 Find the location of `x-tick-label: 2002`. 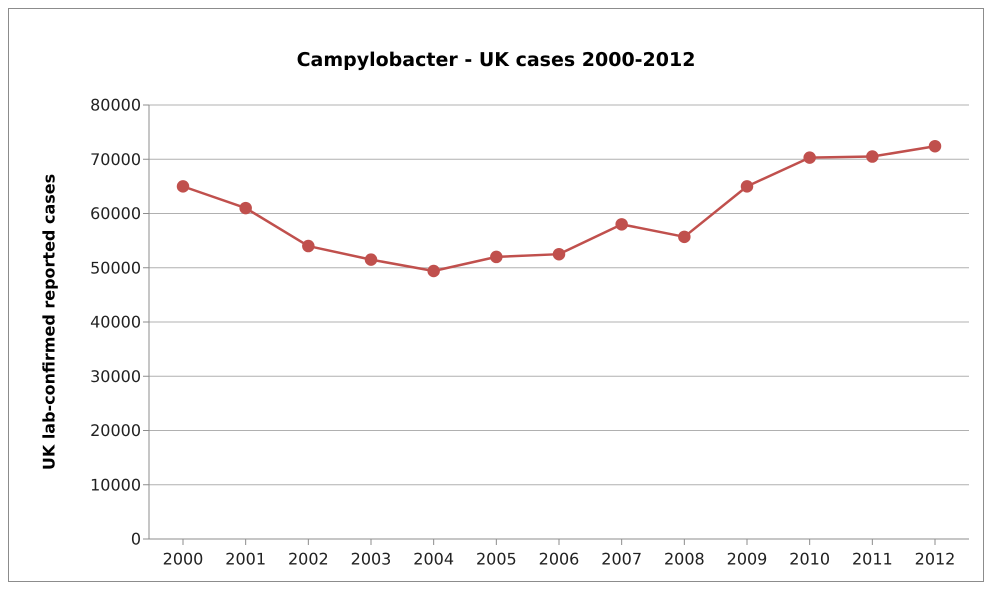

x-tick-label: 2002 is located at coordinates (308, 558).